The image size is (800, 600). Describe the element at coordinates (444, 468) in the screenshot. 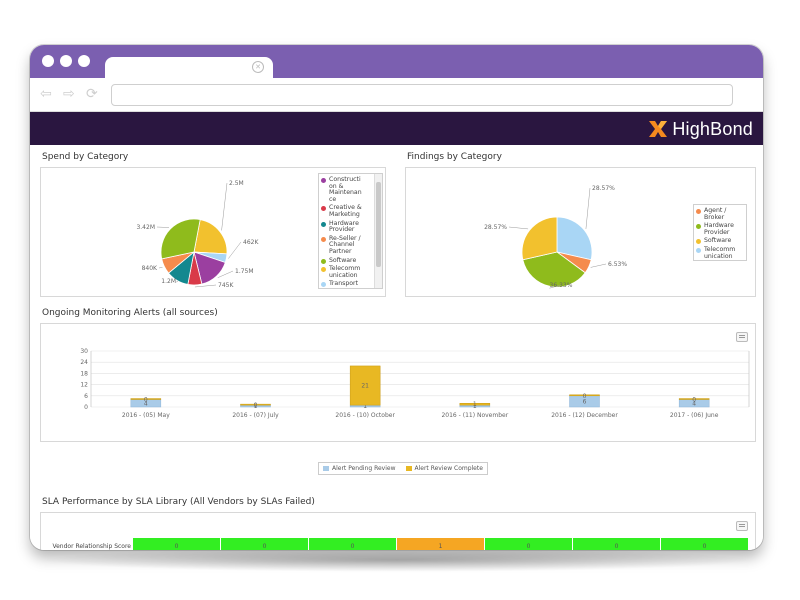

I see `legend-complete: Alert Review Complete` at that location.